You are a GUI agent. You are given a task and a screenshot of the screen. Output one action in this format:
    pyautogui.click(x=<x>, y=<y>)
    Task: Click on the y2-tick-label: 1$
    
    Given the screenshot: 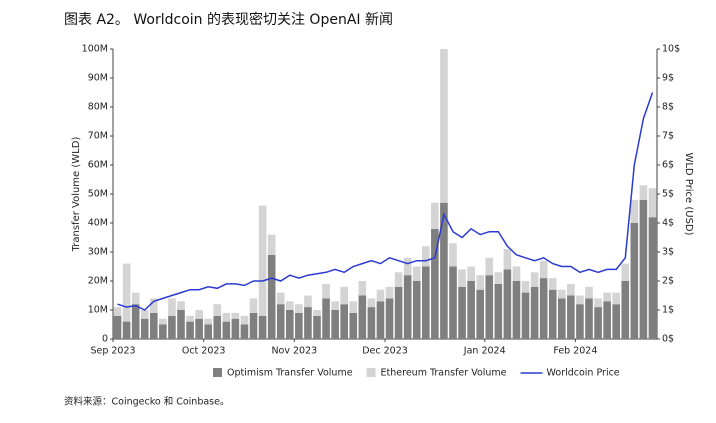 What is the action you would take?
    pyautogui.click(x=668, y=310)
    